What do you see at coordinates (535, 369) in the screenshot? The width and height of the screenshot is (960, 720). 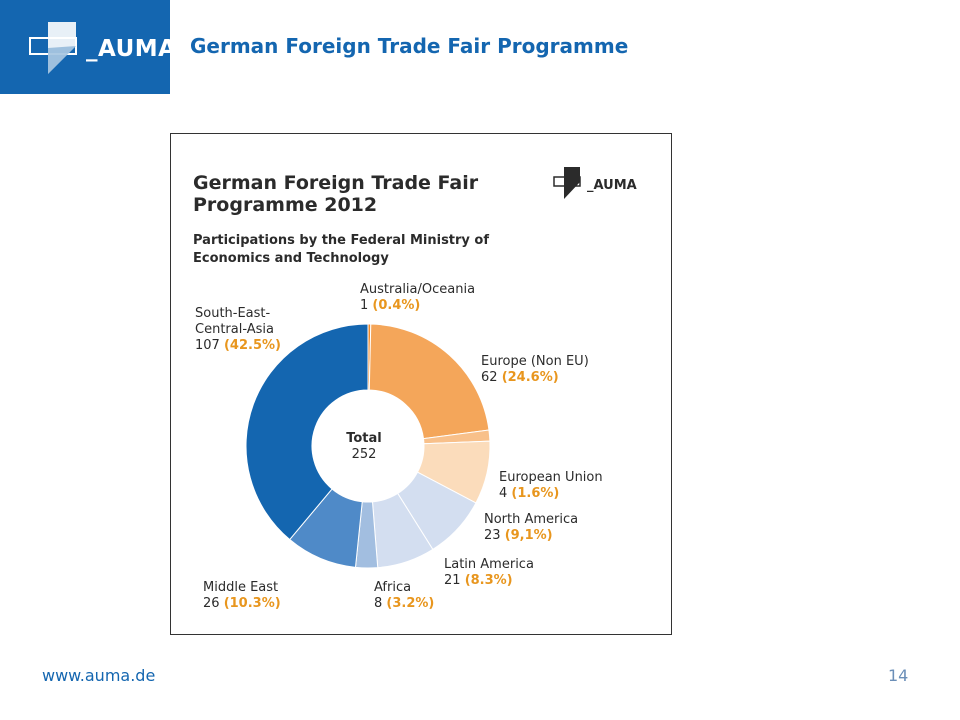 I see `label-europe-non-eu: Europe (Non EU) 62 (24.6%)` at bounding box center [535, 369].